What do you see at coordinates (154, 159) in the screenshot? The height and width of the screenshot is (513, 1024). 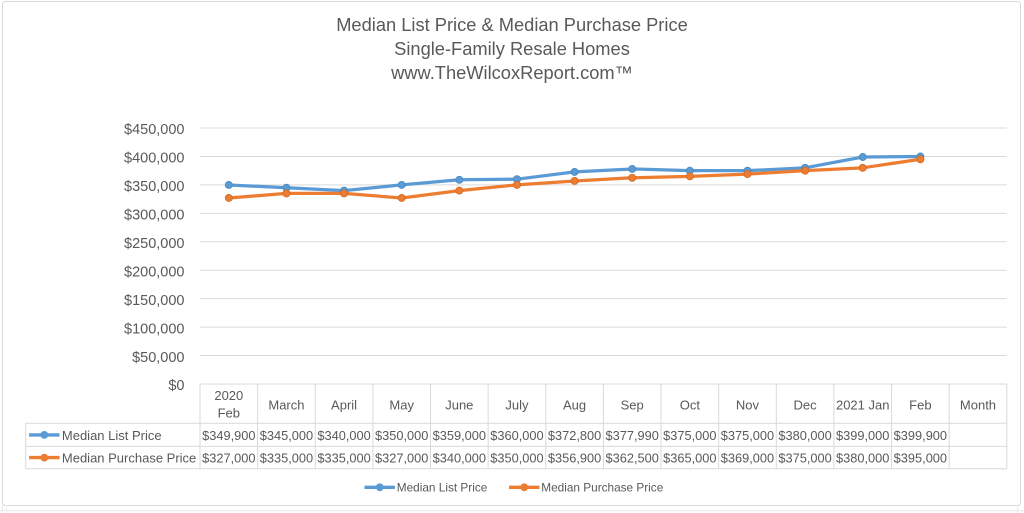 I see `svg-text: $400,000` at bounding box center [154, 159].